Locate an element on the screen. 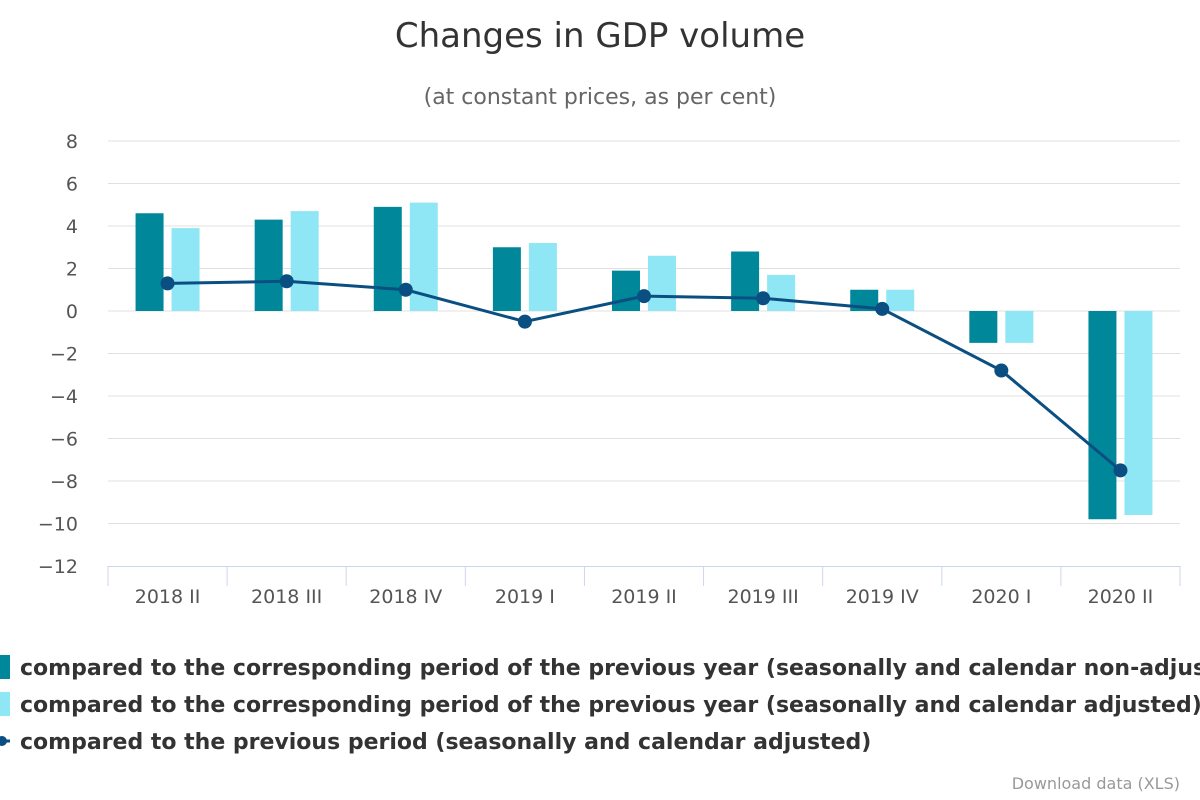 This screenshot has height=800, width=1200. chart-subtitle: (at constant prices, as per cent) is located at coordinates (600, 97).